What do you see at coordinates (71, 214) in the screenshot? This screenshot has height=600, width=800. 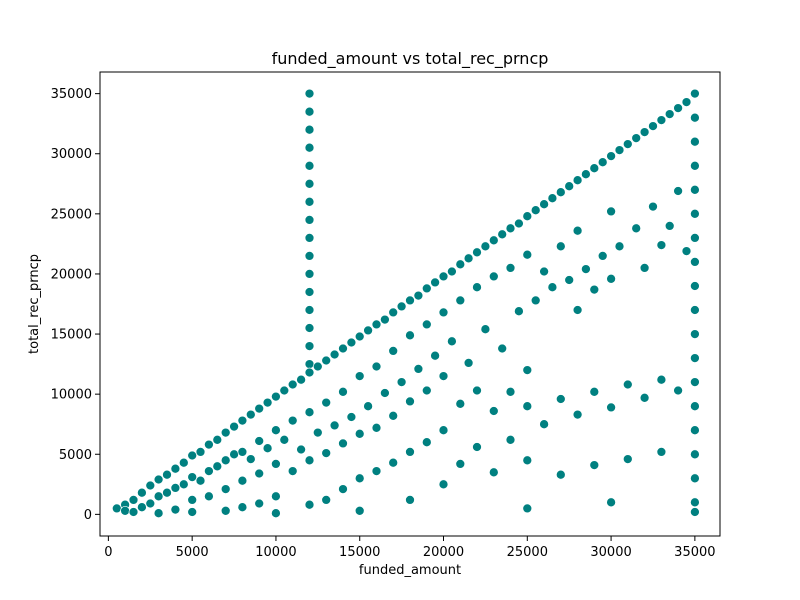 I see `y-tick-label: 25000` at bounding box center [71, 214].